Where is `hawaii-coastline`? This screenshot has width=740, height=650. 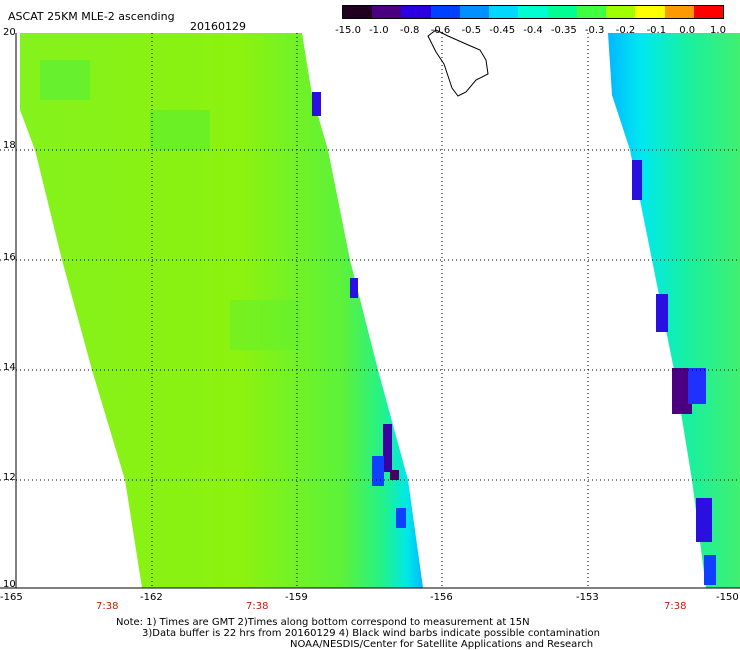 hawaii-coastline is located at coordinates (458, 63).